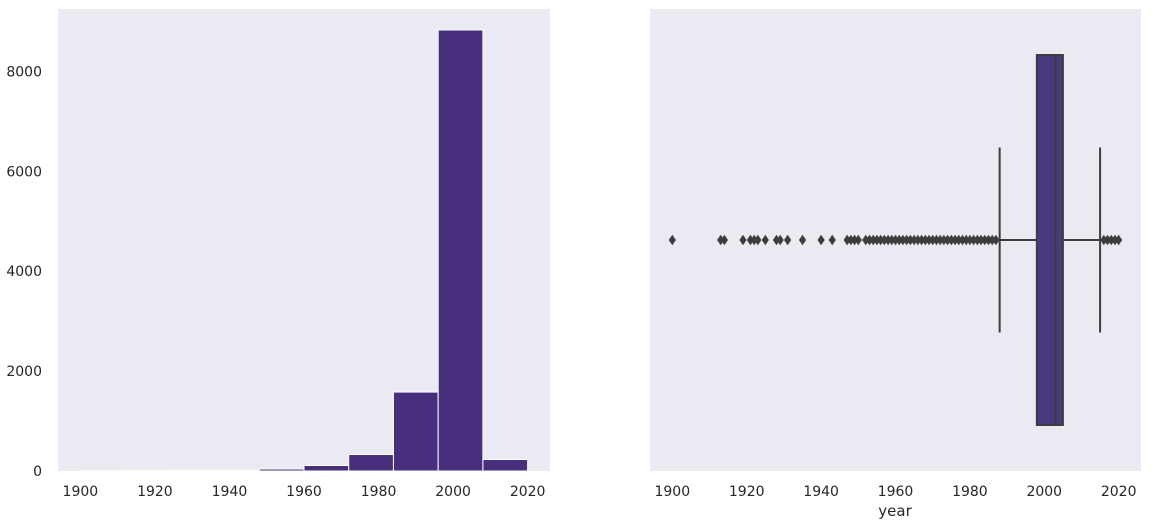  I want to click on boxplot-x-tick-label: 1940, so click(821, 492).